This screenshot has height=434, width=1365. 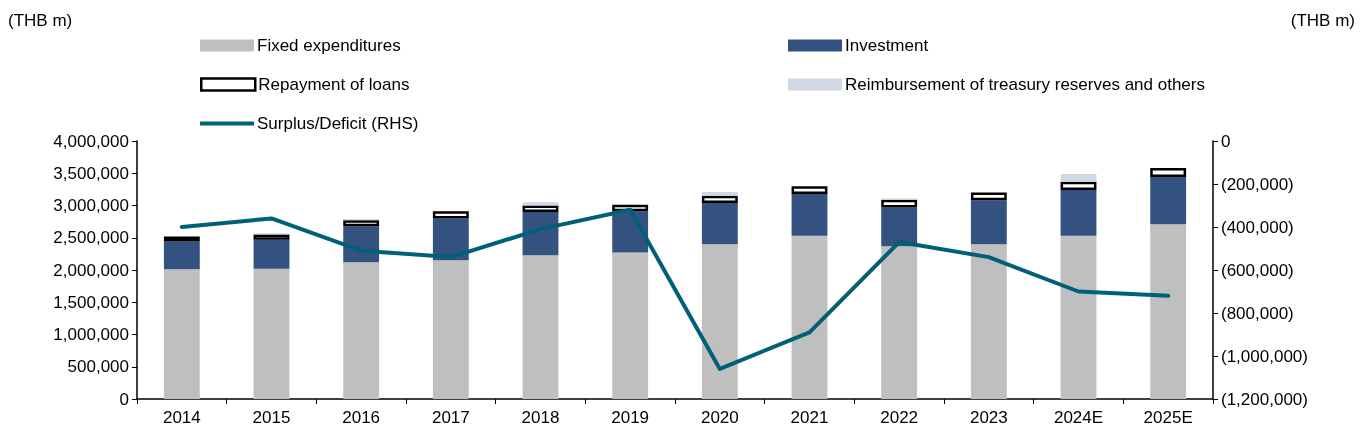 I want to click on x-tick-label: 2018, so click(x=540, y=417).